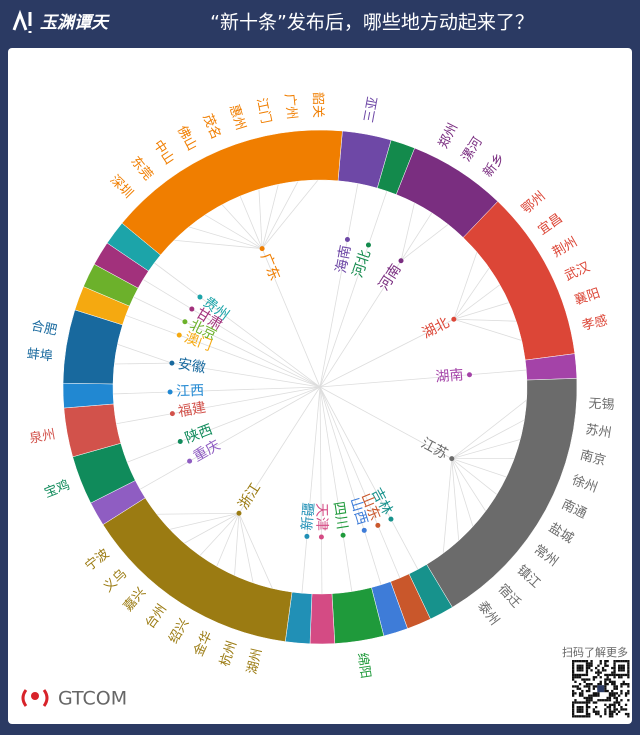 The image size is (640, 735). What do you see at coordinates (92, 699) in the screenshot?
I see `brand: GTCOM` at bounding box center [92, 699].